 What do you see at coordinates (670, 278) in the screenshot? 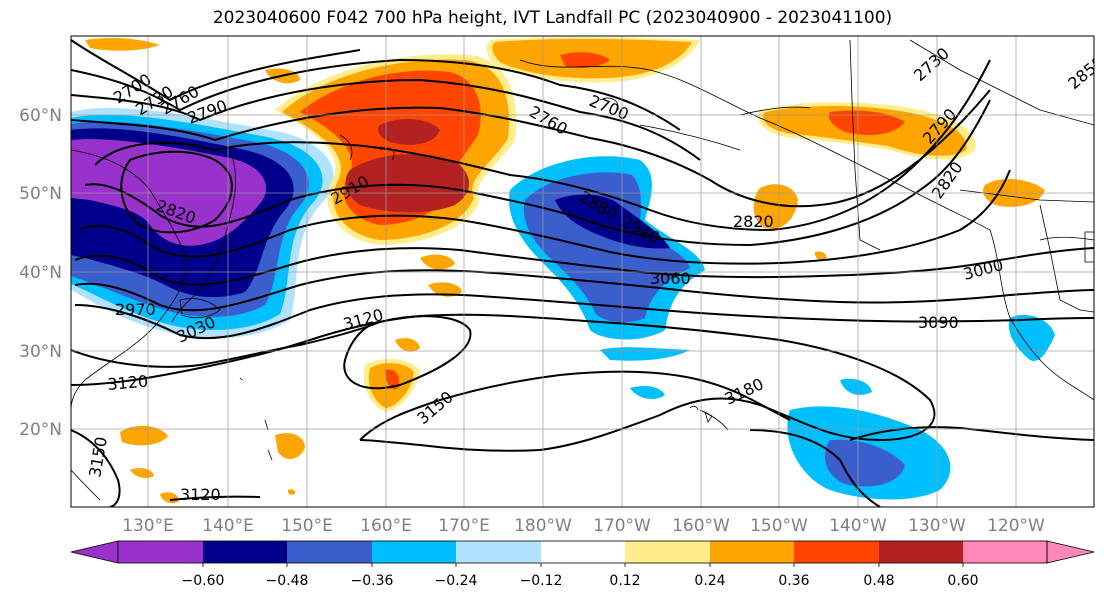
I see `contour-label: 3060` at bounding box center [670, 278].